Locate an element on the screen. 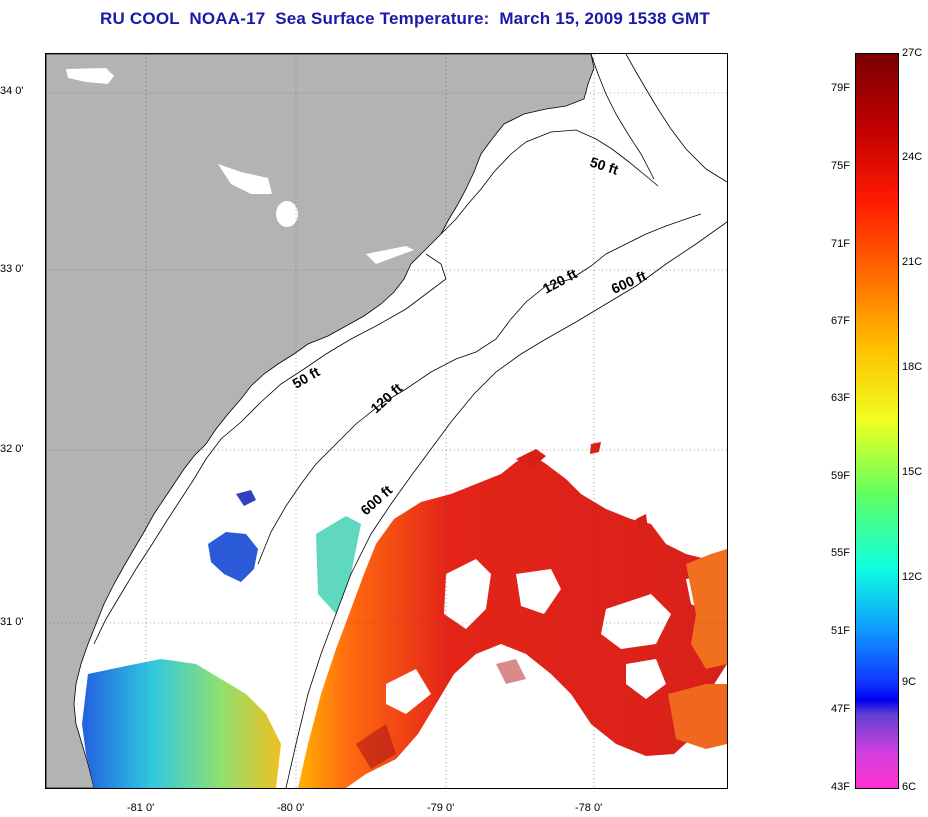 The width and height of the screenshot is (928, 817). latitude-label-34: 34 0' is located at coordinates (12, 91).